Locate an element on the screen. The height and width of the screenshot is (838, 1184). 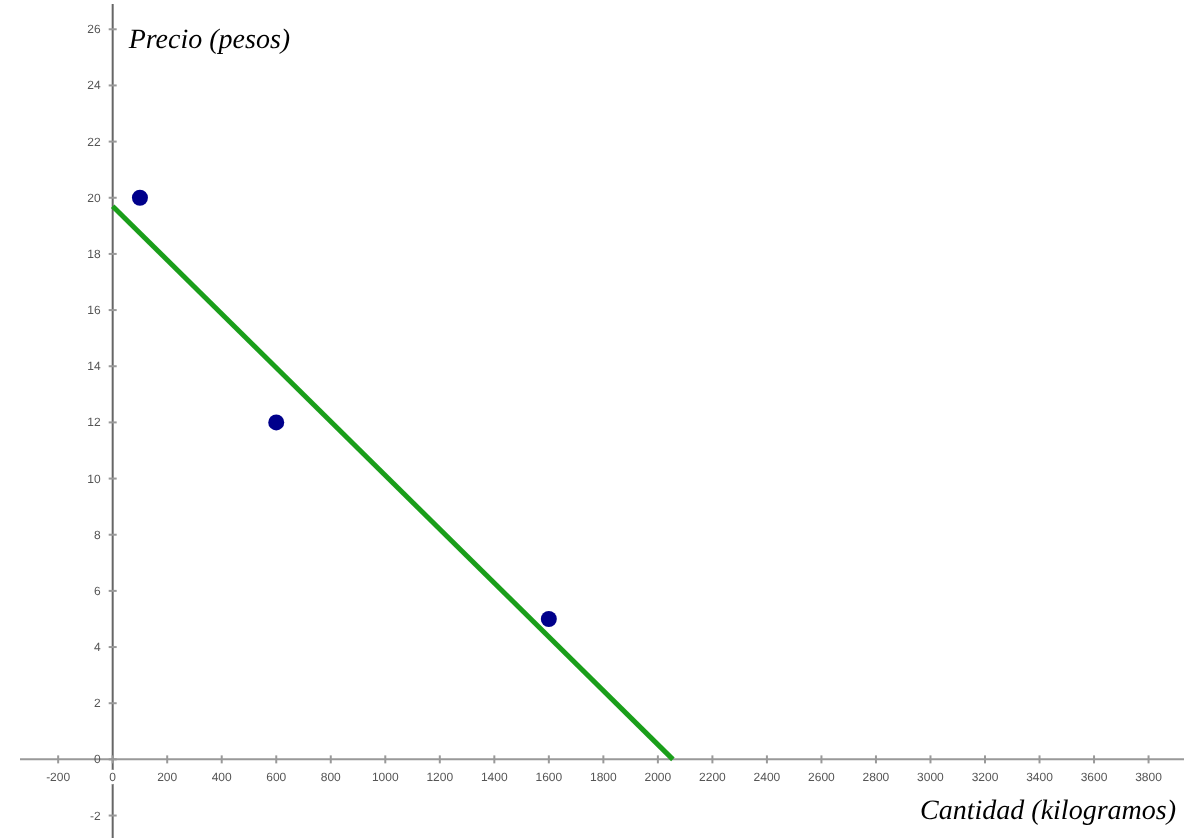
x-axis-title: Cantidad (kilogramos) is located at coordinates (1048, 812).